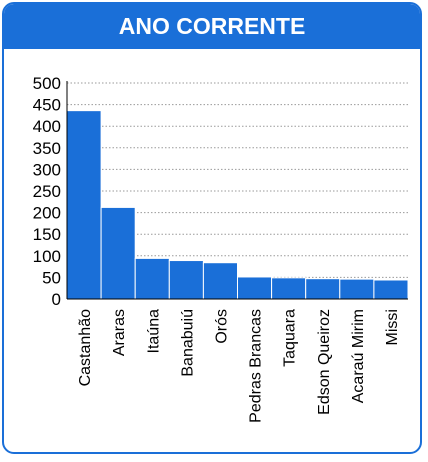 Image resolution: width=428 pixels, height=462 pixels. I want to click on chart-title: ANO CORRENTE, so click(212, 26).